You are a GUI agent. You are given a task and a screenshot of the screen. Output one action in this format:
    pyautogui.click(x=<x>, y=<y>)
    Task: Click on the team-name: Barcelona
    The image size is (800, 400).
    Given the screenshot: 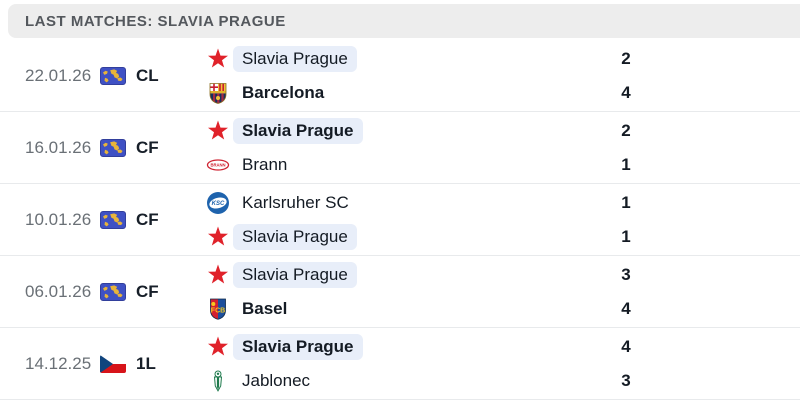 What is the action you would take?
    pyautogui.click(x=283, y=92)
    